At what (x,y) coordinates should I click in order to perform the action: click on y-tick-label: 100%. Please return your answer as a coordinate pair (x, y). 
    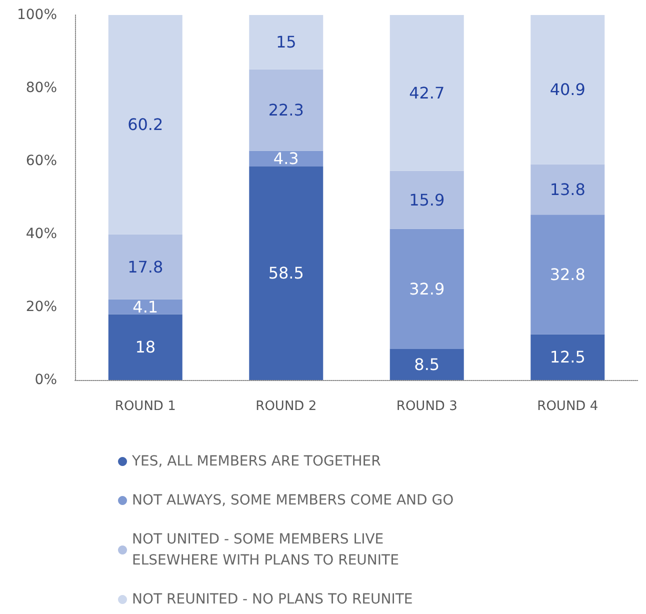
    Looking at the image, I should click on (36, 15).